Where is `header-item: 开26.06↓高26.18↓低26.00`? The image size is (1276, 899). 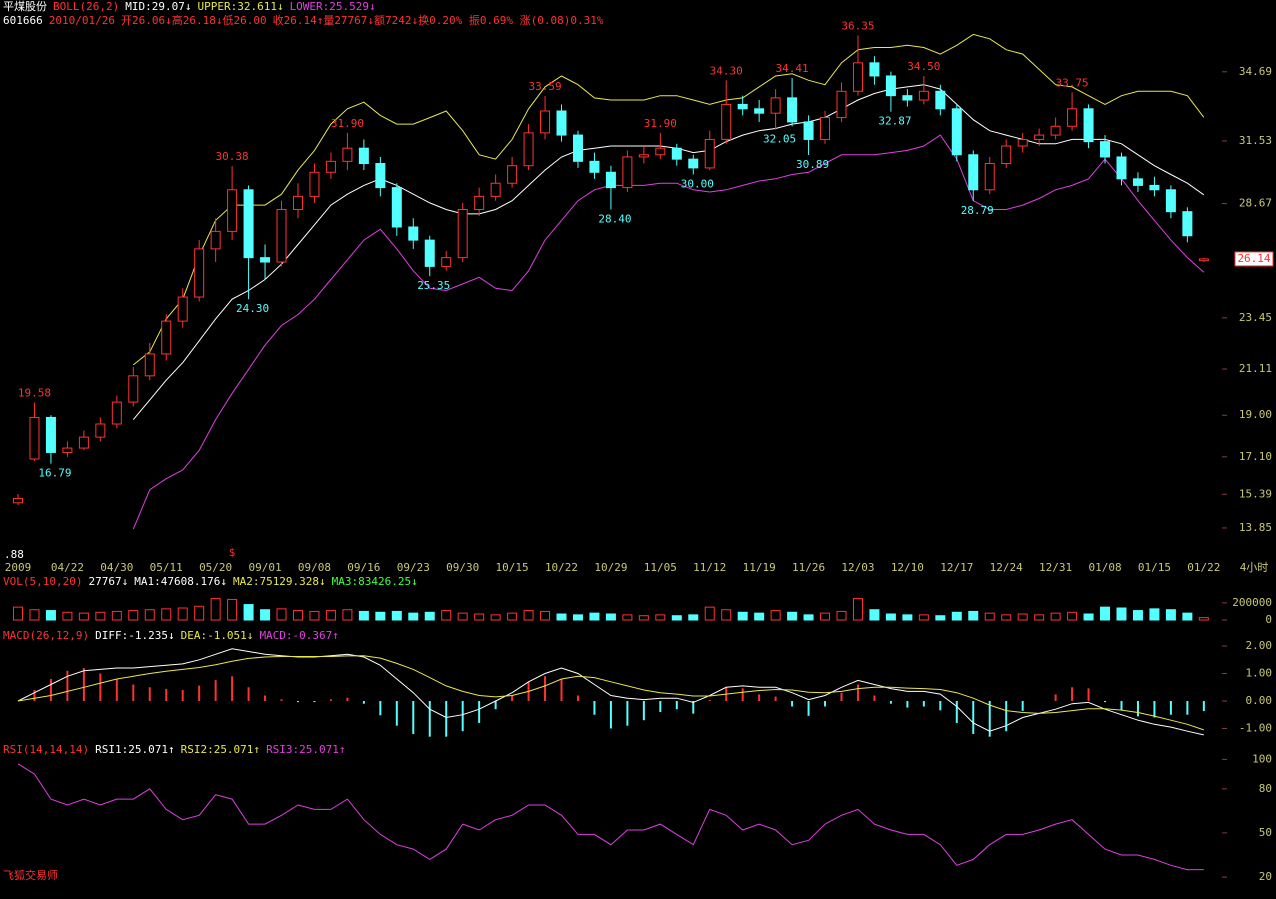 header-item: 开26.06↓高26.18↓低26.00 is located at coordinates (194, 20).